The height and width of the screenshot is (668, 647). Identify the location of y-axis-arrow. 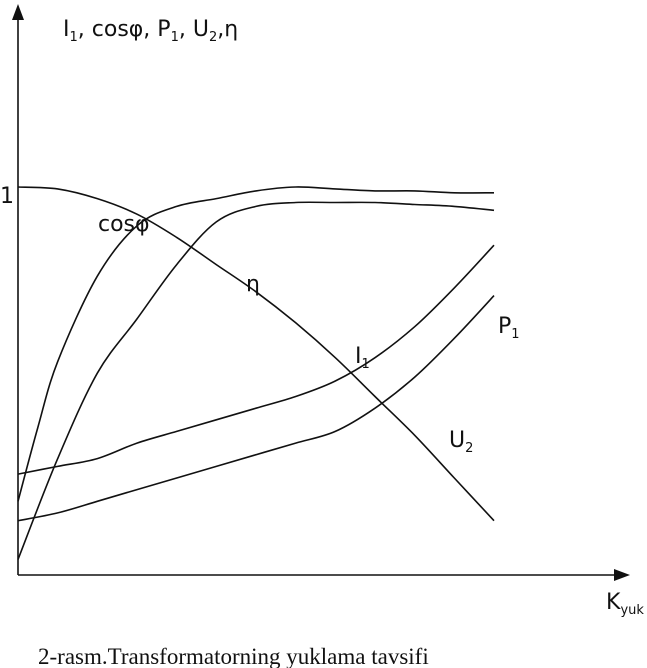
(18, 12).